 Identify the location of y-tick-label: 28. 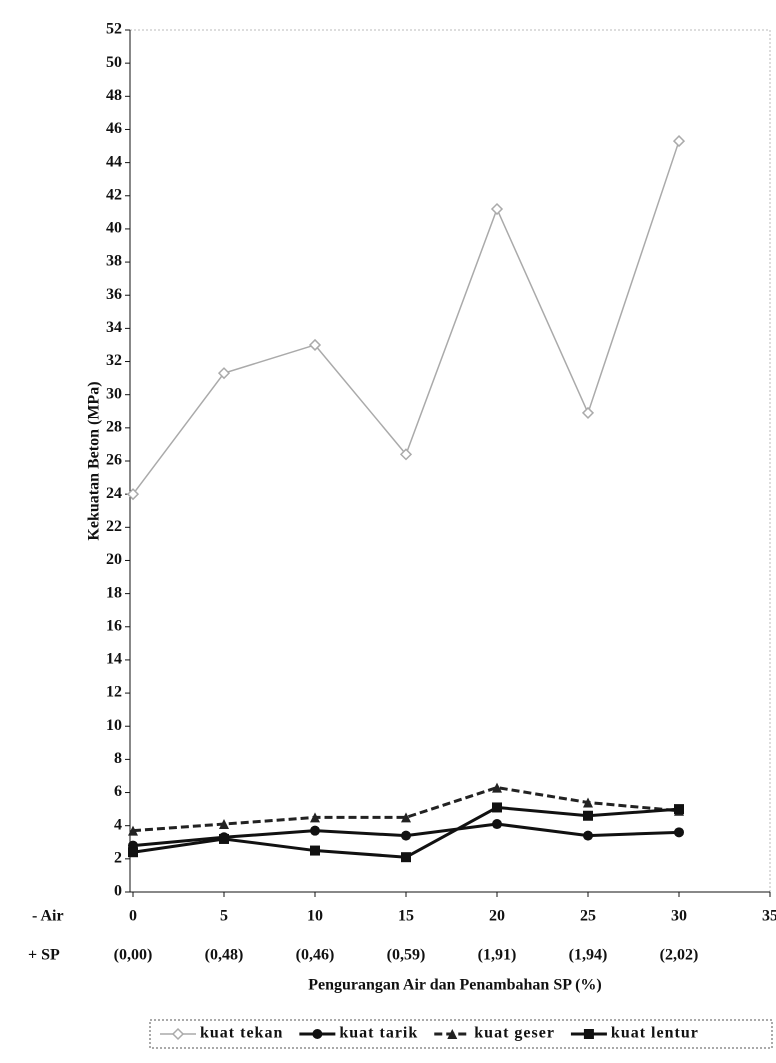
(114, 427).